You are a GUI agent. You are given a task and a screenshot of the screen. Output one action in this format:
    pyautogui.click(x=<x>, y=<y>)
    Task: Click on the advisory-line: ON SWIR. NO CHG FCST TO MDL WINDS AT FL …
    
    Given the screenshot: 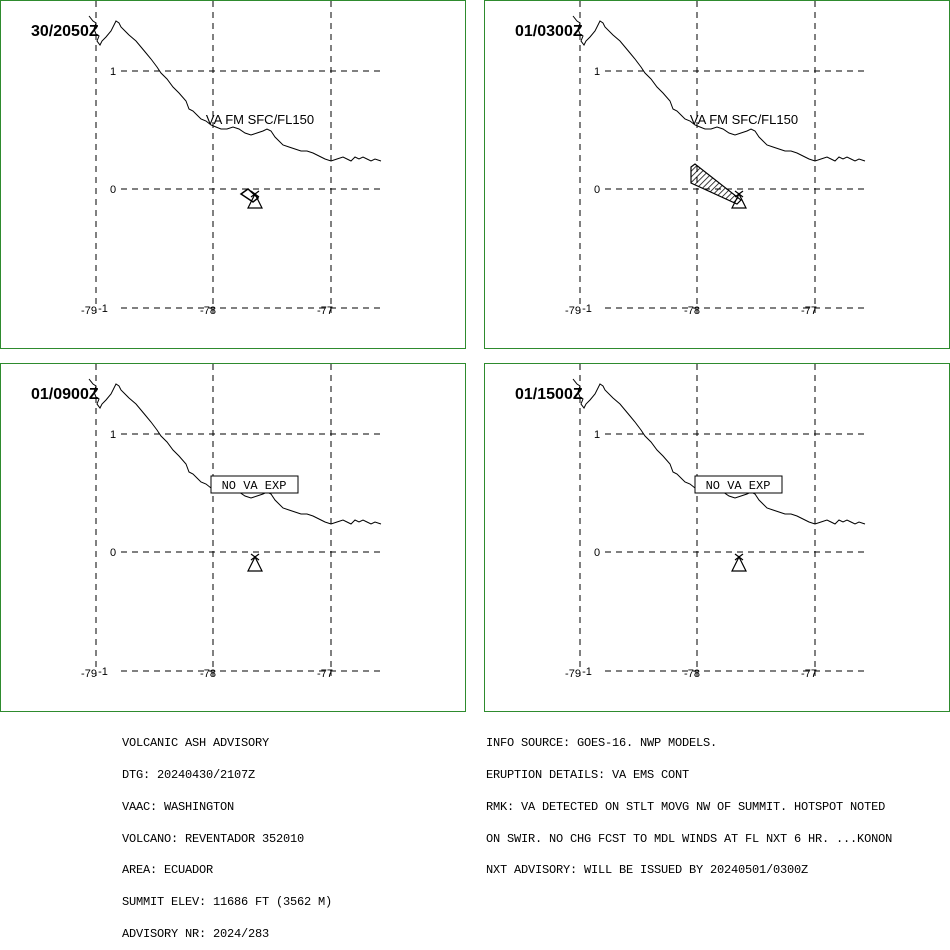 What is the action you would take?
    pyautogui.click(x=689, y=838)
    